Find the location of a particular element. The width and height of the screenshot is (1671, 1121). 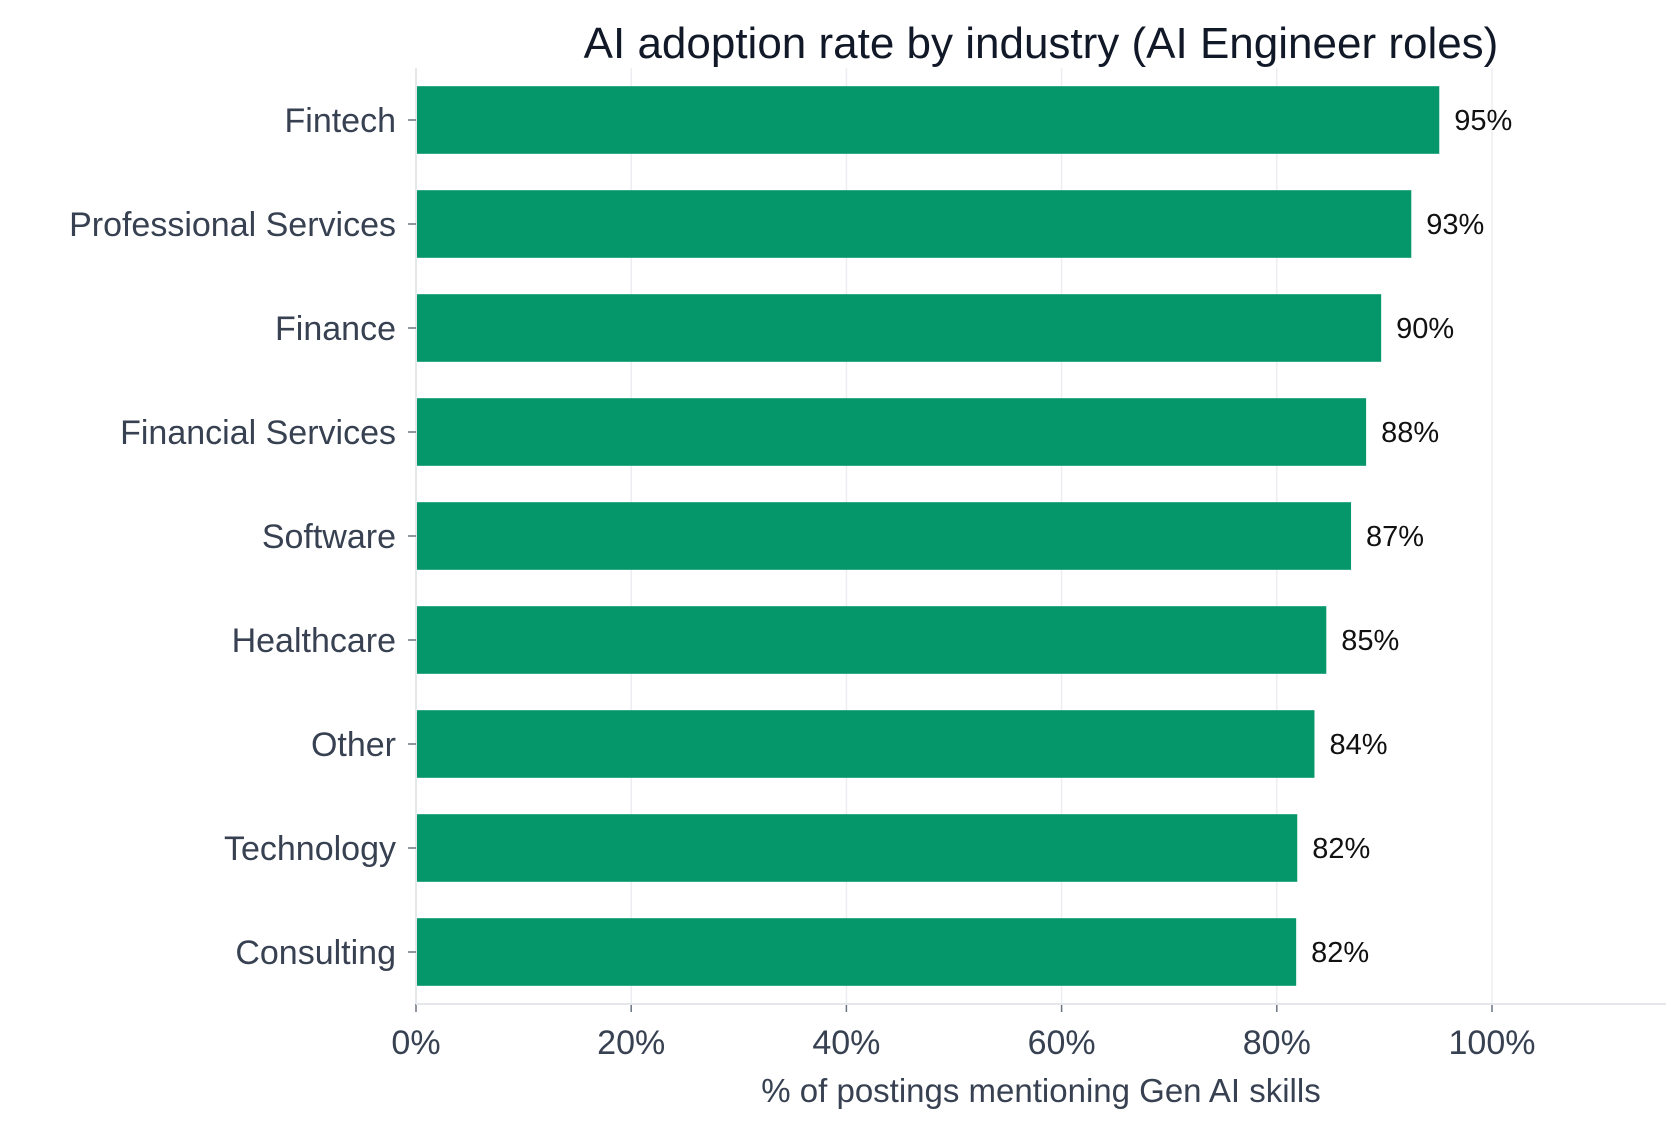

bar-professional-services is located at coordinates (914, 224).